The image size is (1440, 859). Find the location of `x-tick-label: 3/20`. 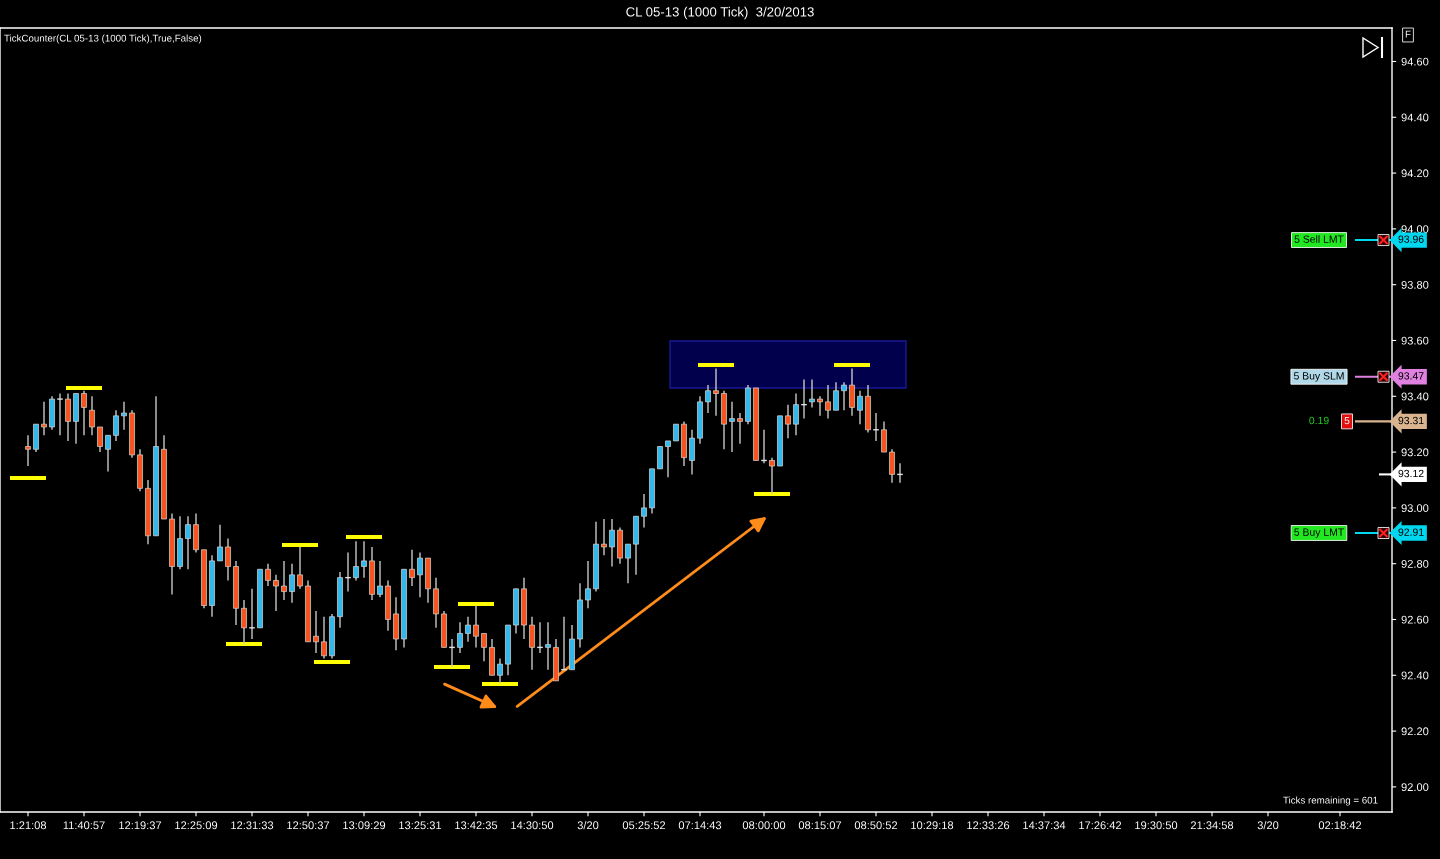

x-tick-label: 3/20 is located at coordinates (1268, 825).